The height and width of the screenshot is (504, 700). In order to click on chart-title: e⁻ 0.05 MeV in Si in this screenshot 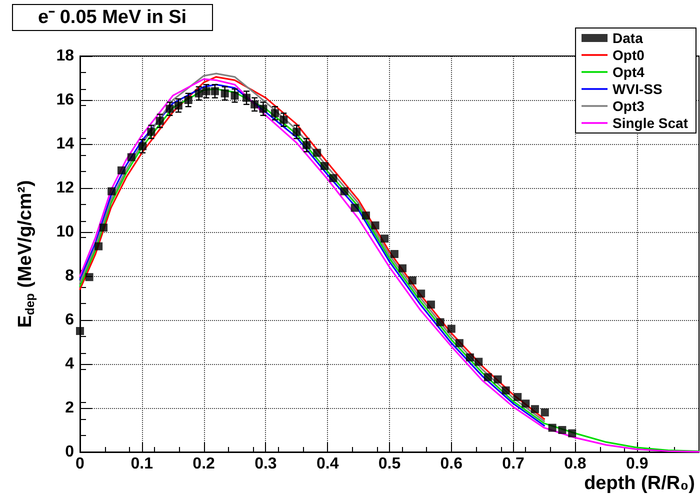, I will do `click(112, 17)`.